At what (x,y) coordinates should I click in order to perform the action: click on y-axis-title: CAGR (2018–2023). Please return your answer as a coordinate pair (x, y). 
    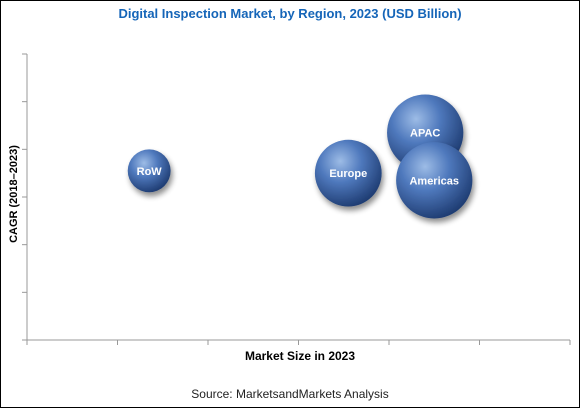
    Looking at the image, I should click on (14, 194).